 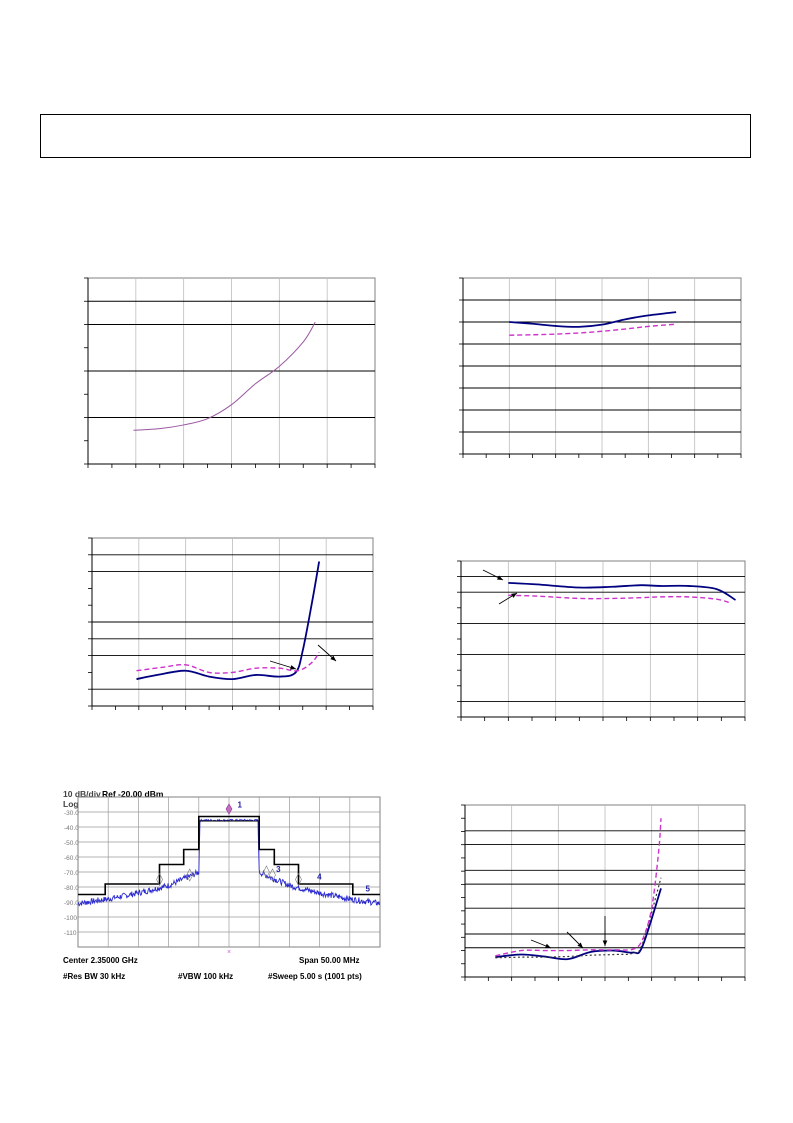 I want to click on chart-mid-right-panel, so click(x=602, y=640).